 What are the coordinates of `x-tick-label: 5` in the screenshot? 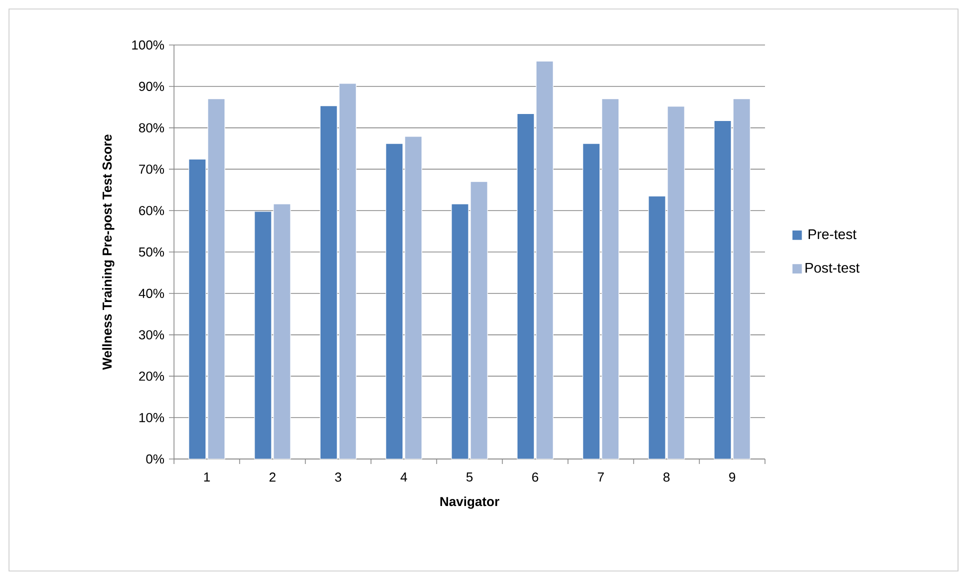 It's located at (469, 477).